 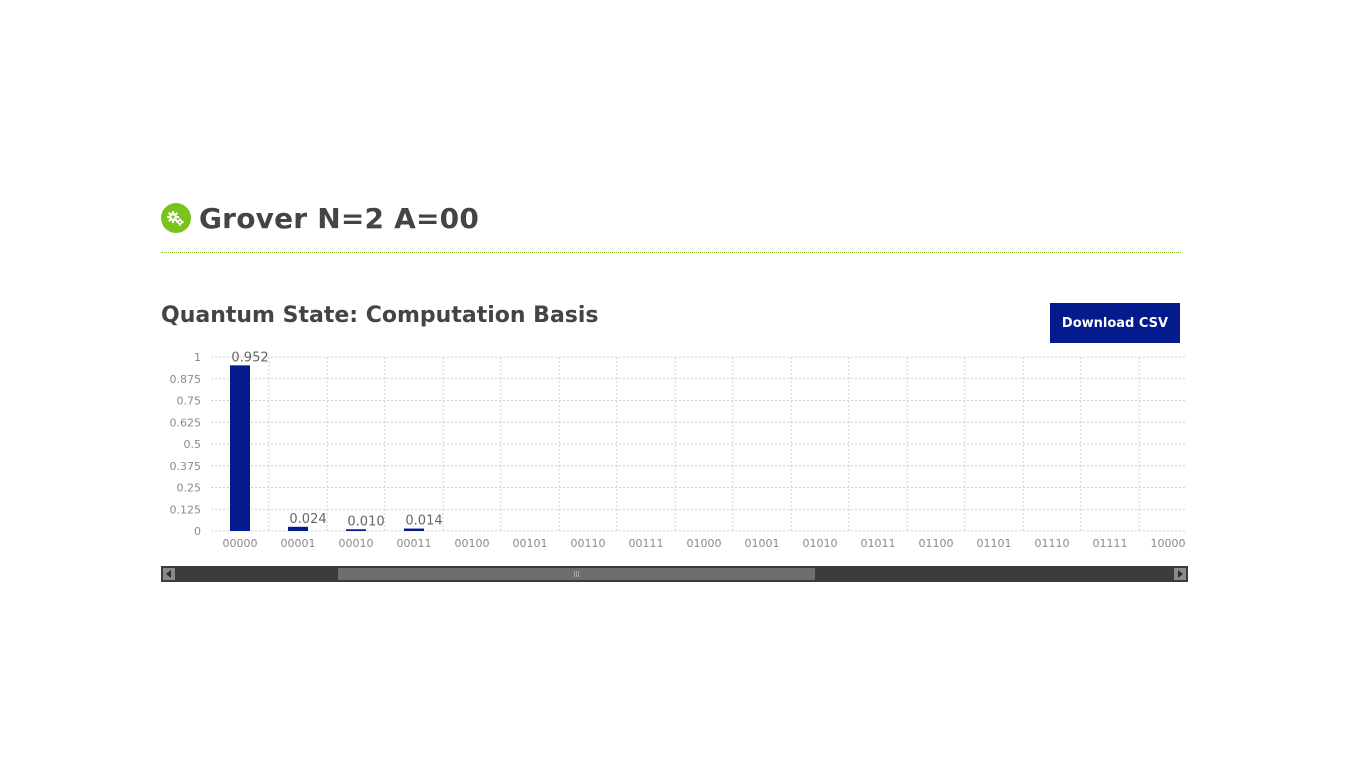 I want to click on y-tick-label: 0.25, so click(x=189, y=488).